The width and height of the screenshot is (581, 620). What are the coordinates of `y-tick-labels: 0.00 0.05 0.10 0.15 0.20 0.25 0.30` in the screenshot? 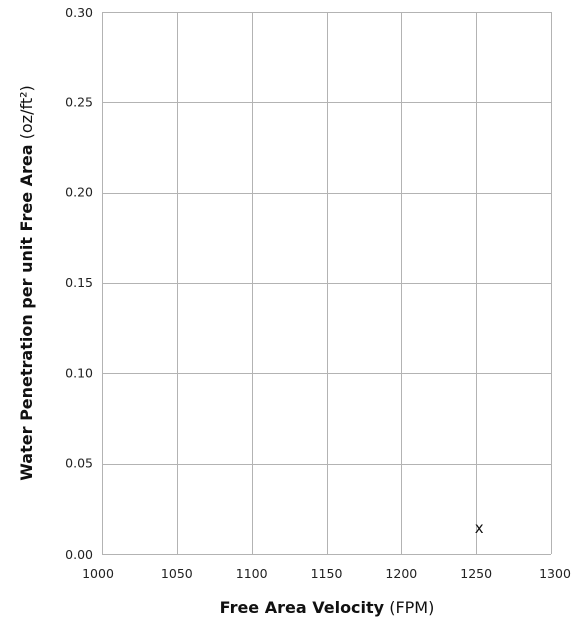 It's located at (79, 283).